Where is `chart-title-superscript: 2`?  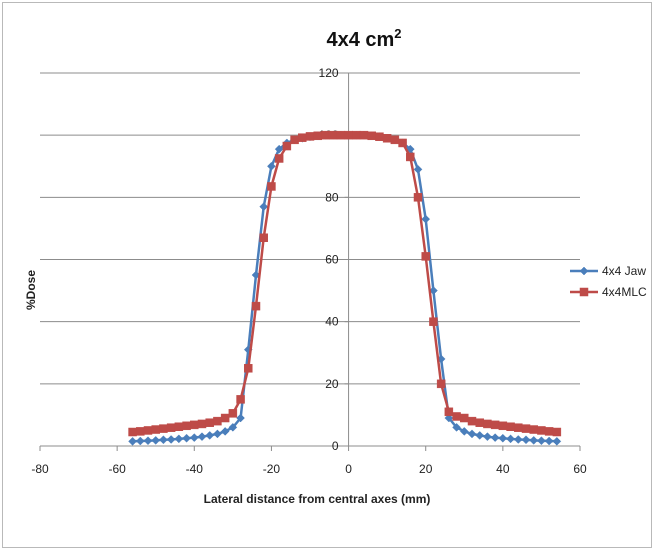
chart-title-superscript: 2 is located at coordinates (397, 33).